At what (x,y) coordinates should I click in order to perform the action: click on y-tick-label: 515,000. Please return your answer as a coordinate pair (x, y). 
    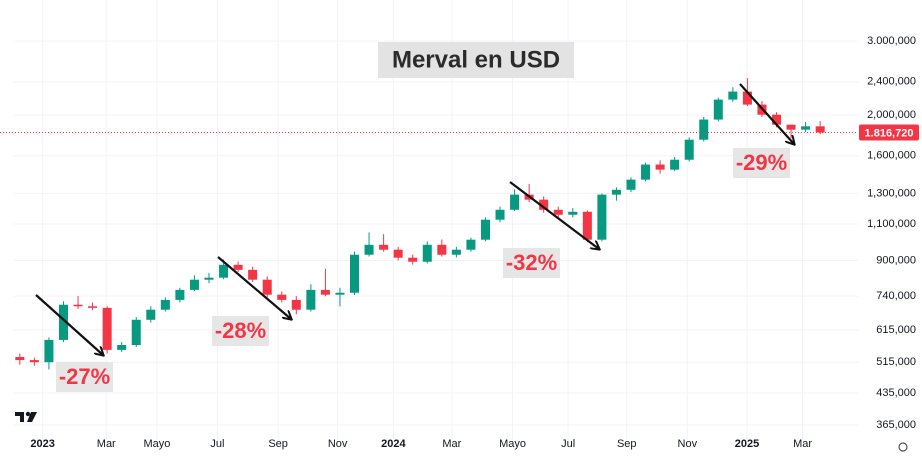
    Looking at the image, I should click on (896, 362).